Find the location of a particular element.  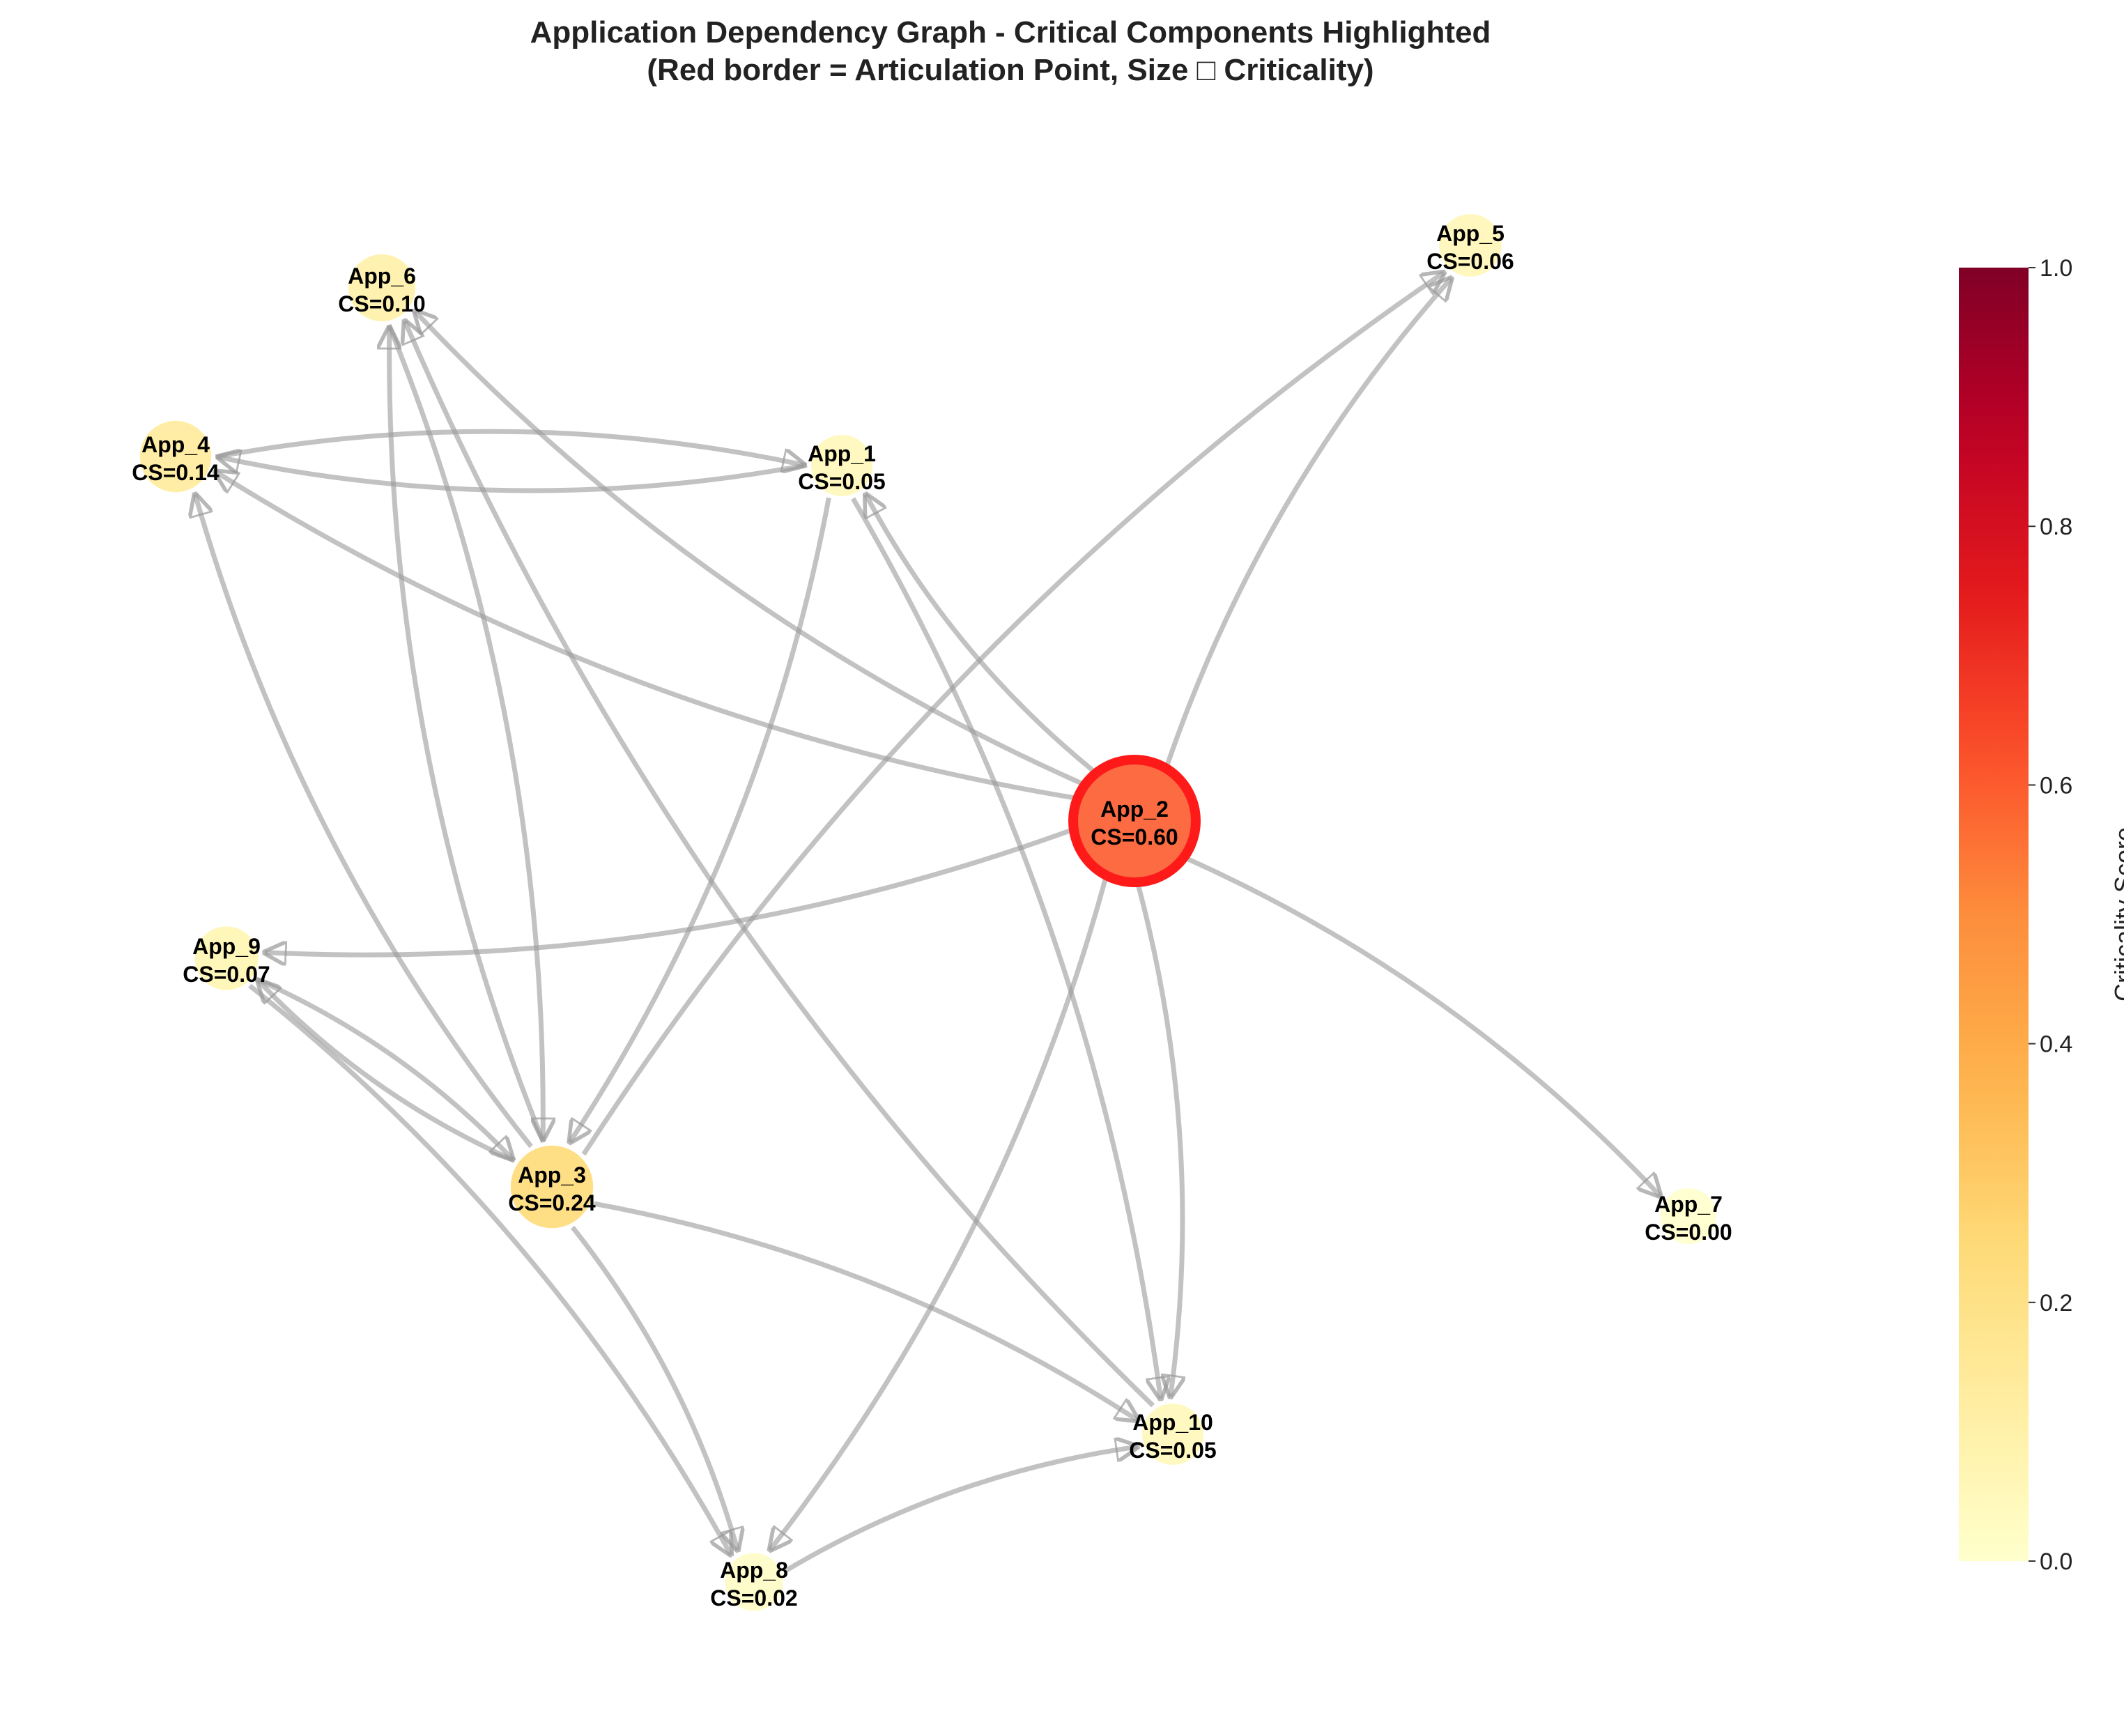

edge-app3-to-app9 is located at coordinates (387, 1072).